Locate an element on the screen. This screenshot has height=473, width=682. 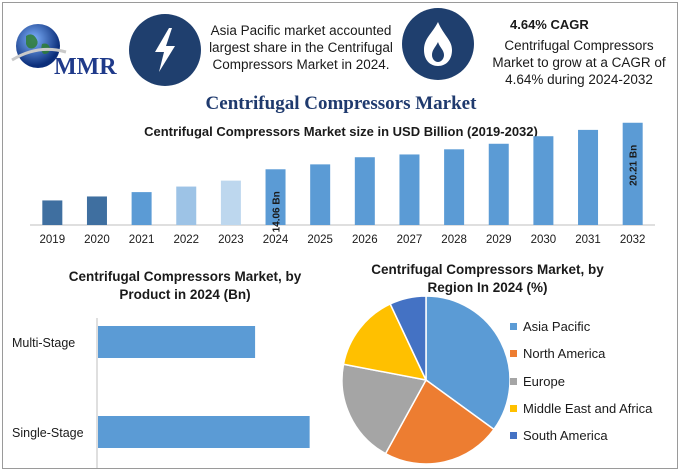
bar-2019 is located at coordinates (52, 212).